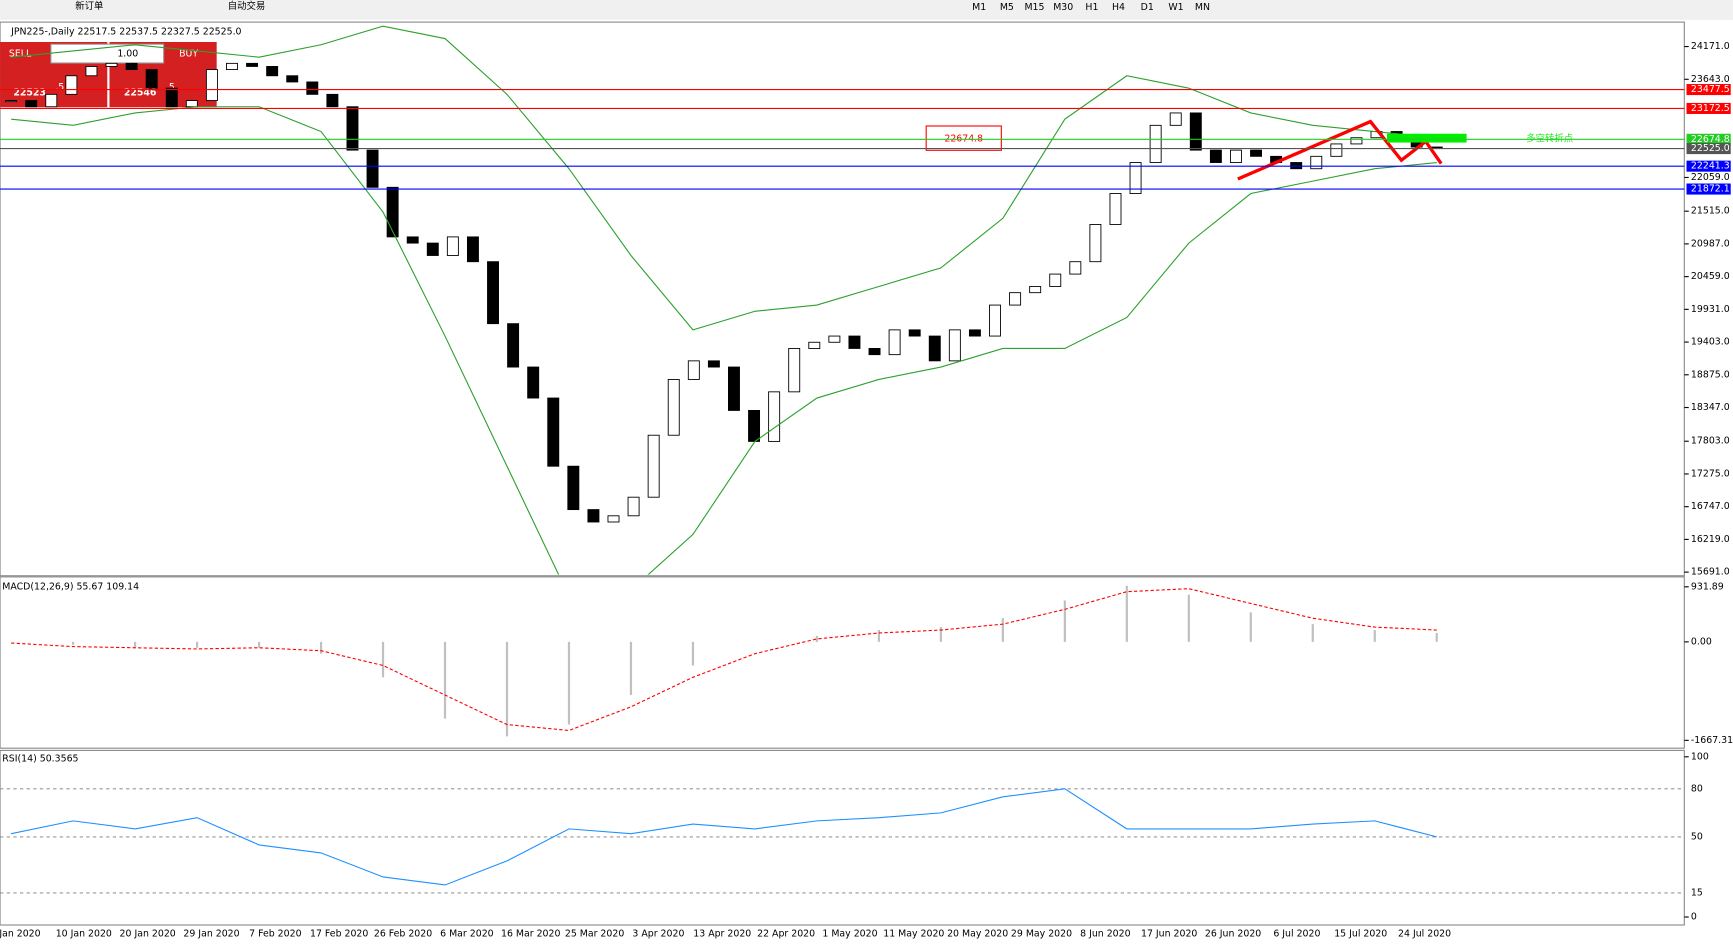  I want to click on auto-trading-button: 自动交易, so click(247, 6).